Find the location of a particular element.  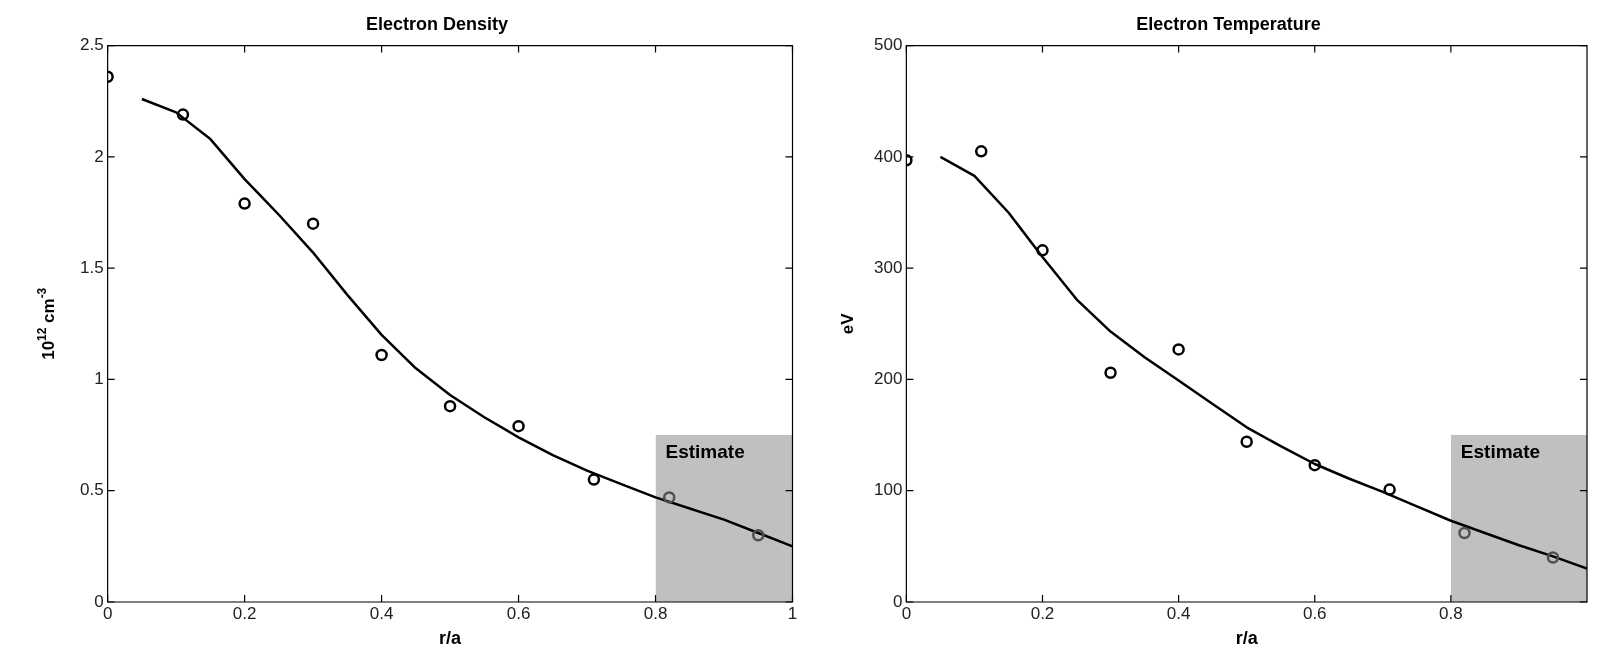

x-tick-label: 1 is located at coordinates (792, 613).